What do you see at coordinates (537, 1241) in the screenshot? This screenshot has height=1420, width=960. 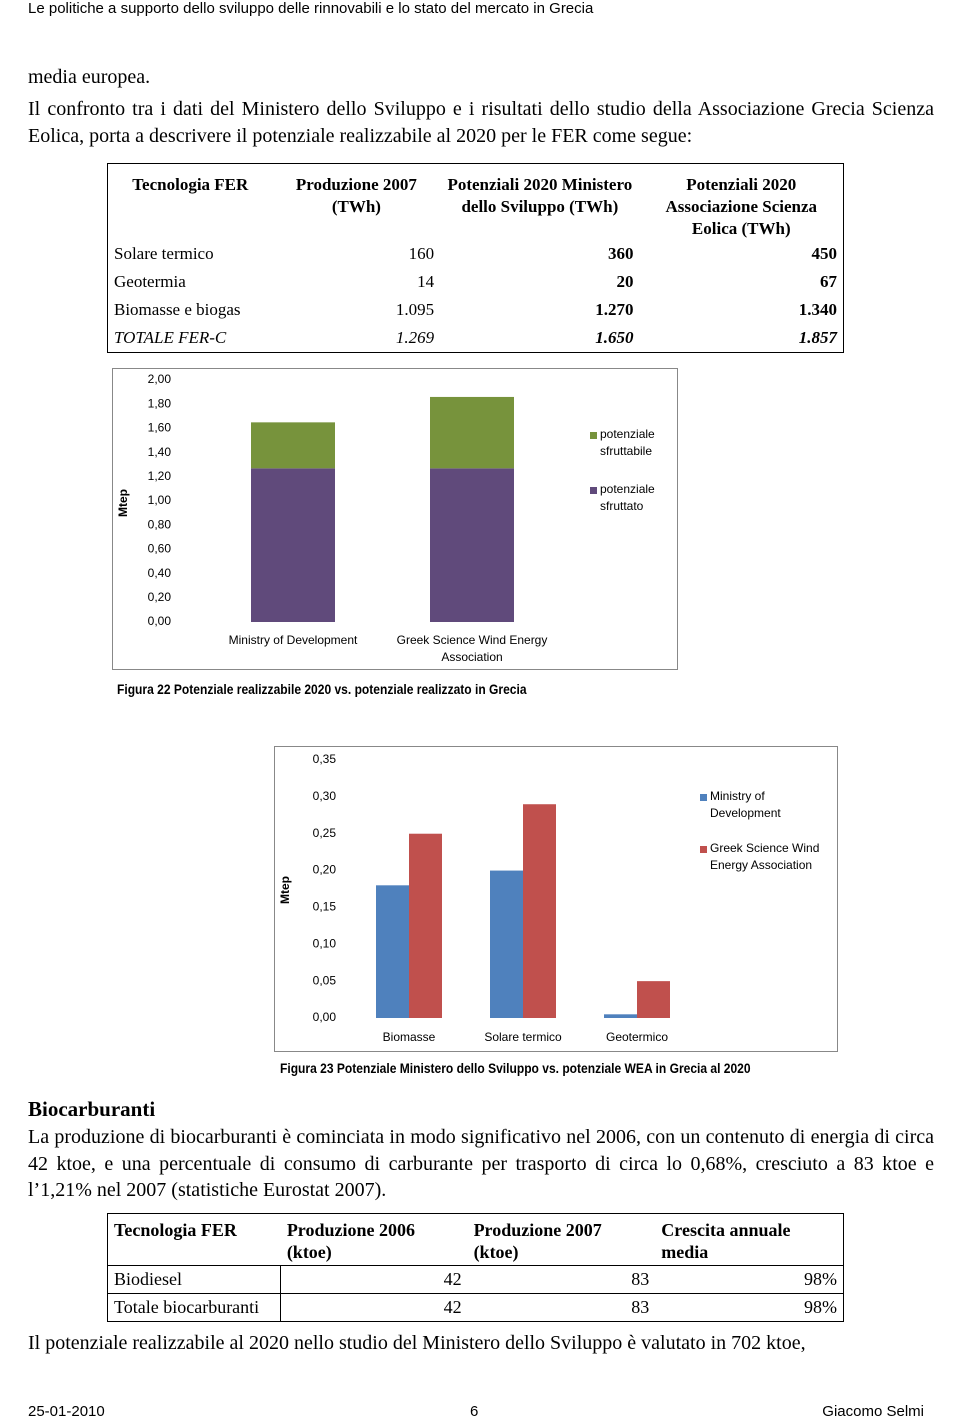 I see `header-cell: Produzione 2007 (ktoe)` at bounding box center [537, 1241].